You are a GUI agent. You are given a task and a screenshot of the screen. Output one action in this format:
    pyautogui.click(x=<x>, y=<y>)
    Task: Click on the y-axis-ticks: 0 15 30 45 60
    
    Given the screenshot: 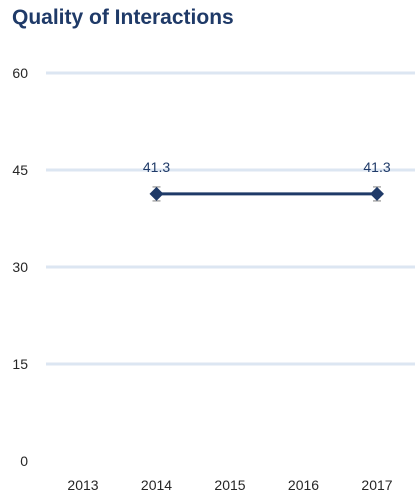 What is the action you would take?
    pyautogui.click(x=20, y=267)
    